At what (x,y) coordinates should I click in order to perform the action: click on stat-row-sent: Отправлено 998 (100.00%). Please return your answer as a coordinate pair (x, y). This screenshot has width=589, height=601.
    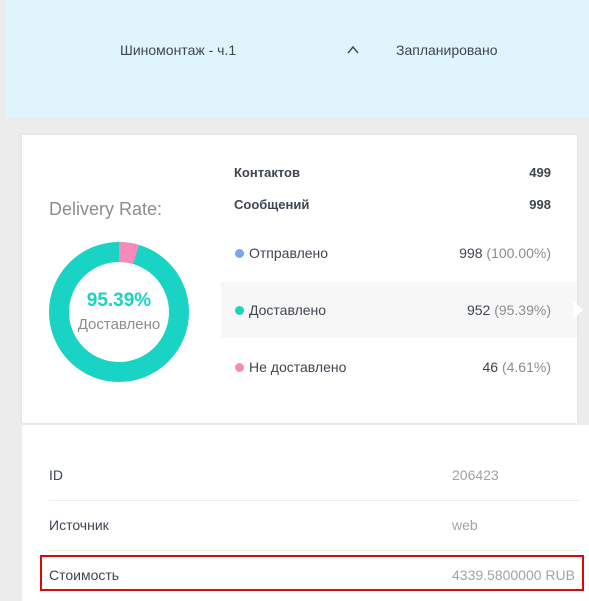
    Looking at the image, I should click on (399, 253).